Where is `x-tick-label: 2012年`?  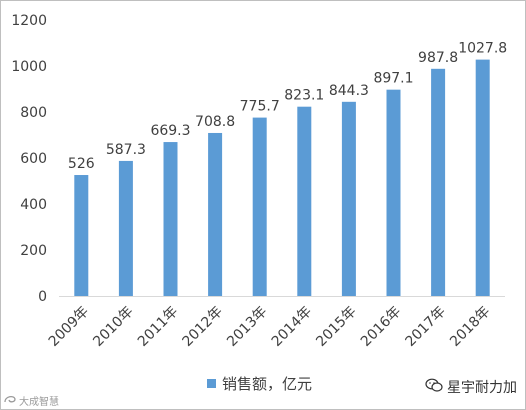
x-tick-label: 2012年 is located at coordinates (203, 327).